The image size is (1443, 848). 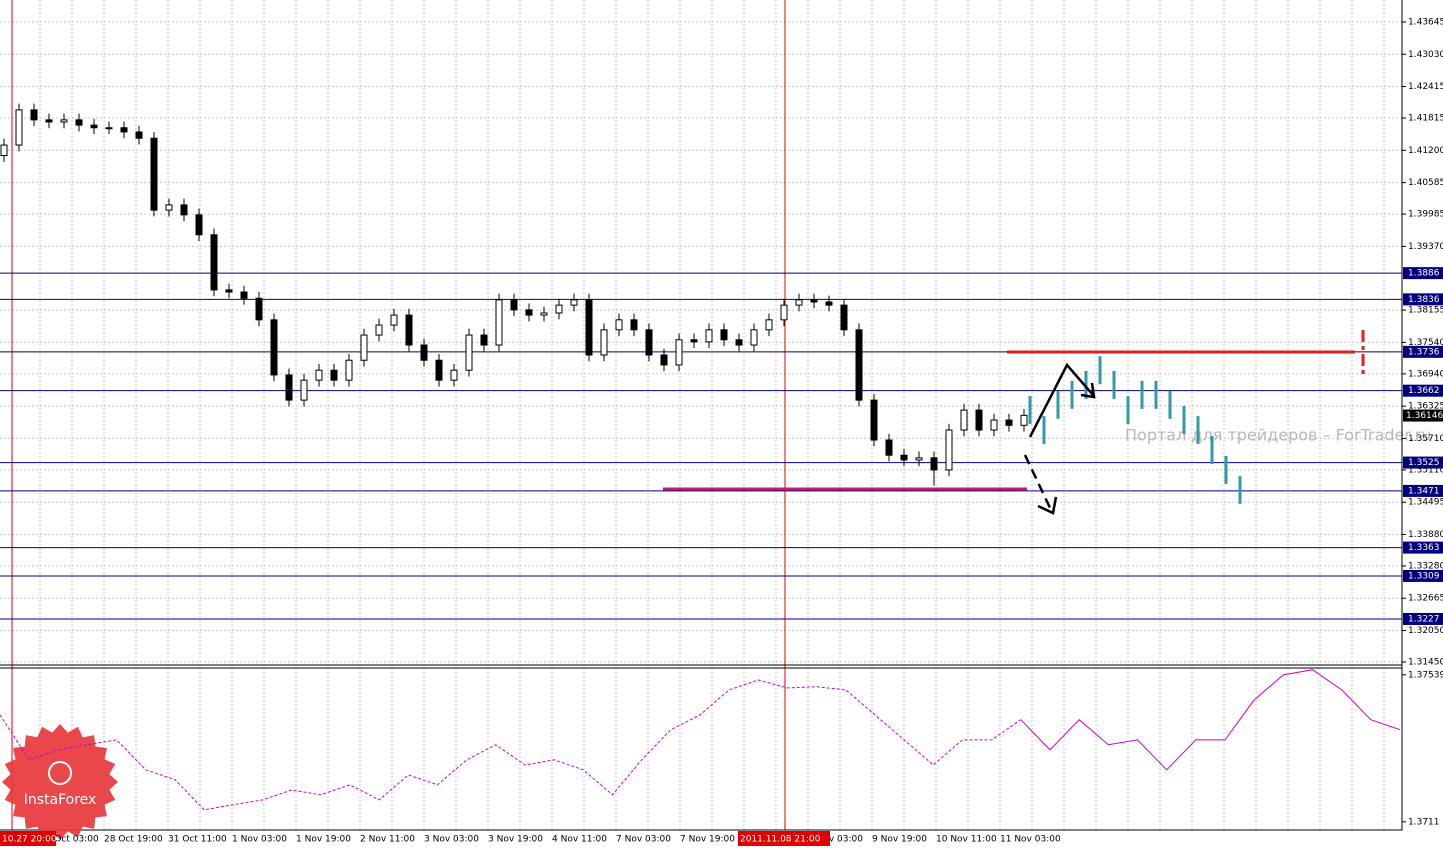 I want to click on y-tick-label: 1.43645, so click(x=1425, y=22).